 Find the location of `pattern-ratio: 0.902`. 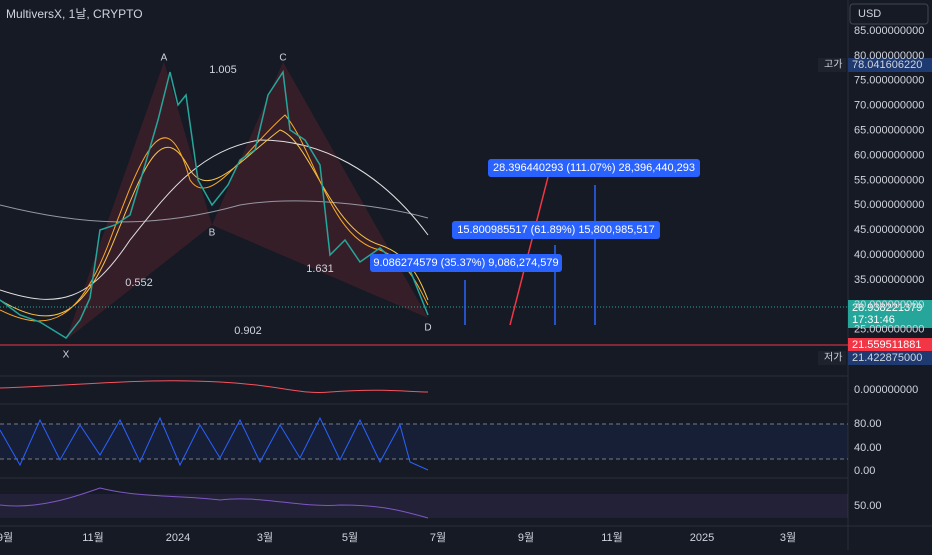

pattern-ratio: 0.902 is located at coordinates (248, 331).